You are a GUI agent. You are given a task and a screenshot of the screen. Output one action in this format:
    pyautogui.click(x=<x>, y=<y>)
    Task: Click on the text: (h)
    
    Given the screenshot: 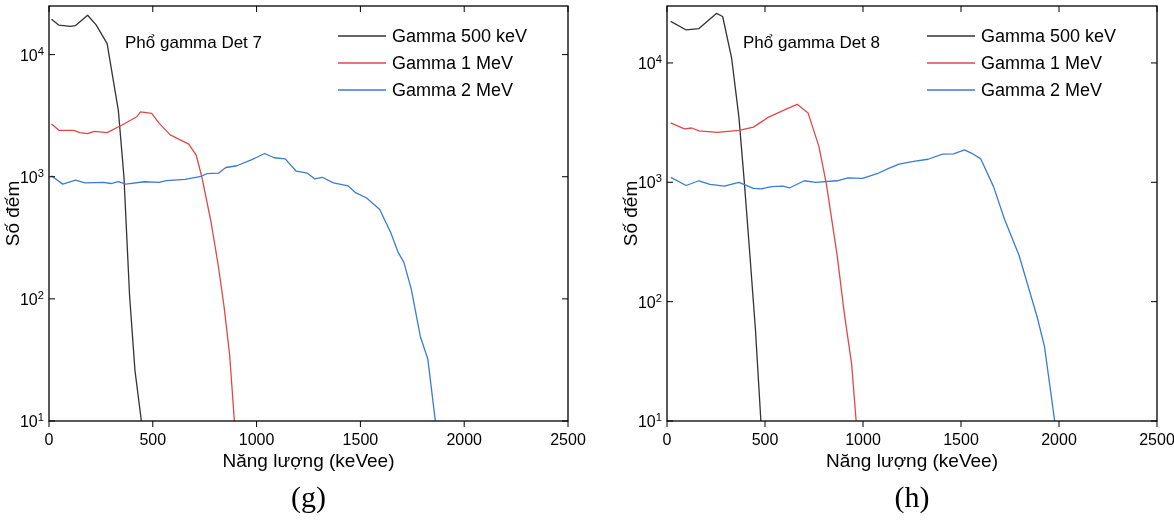 What is the action you would take?
    pyautogui.click(x=912, y=497)
    